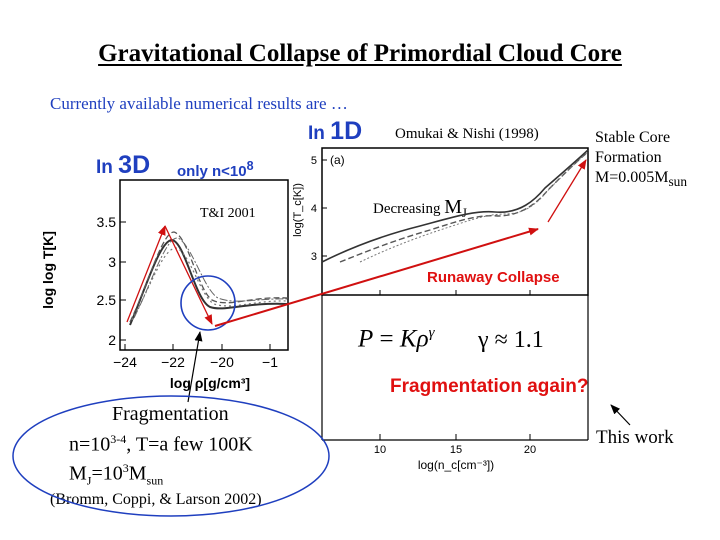 The height and width of the screenshot is (540, 720). Describe the element at coordinates (414, 339) in the screenshot. I see `formula-k: Kρ` at that location.